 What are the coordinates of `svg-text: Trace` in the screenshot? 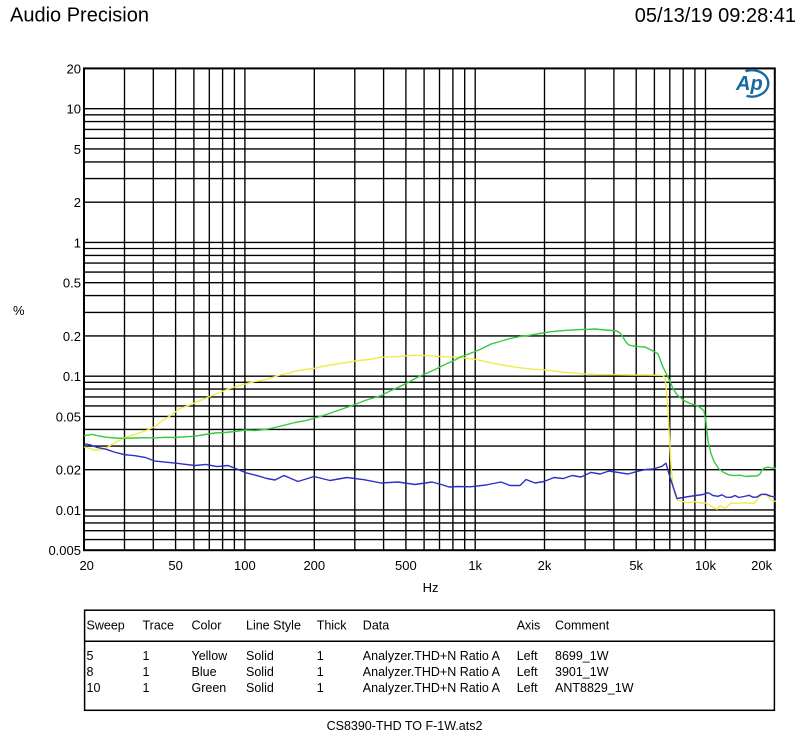 It's located at (159, 626).